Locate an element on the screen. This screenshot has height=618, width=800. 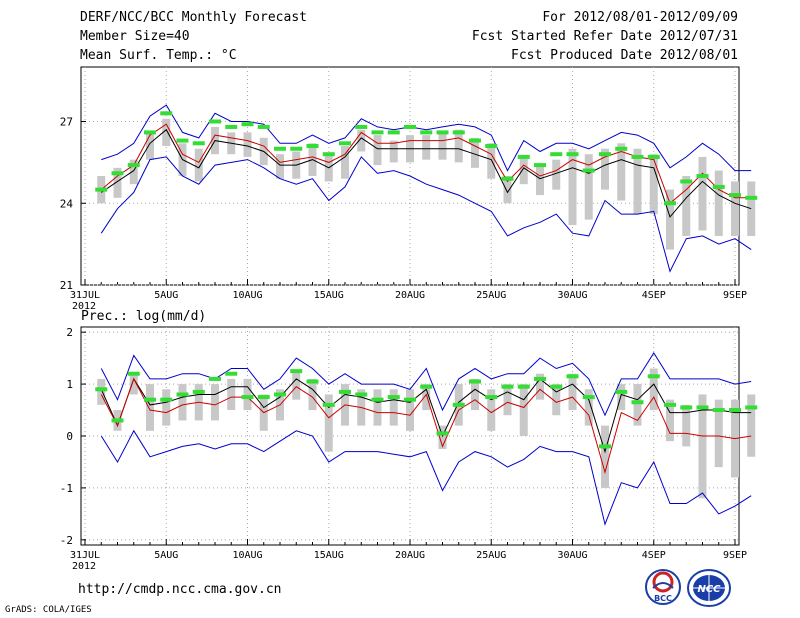
y-tick-label: 2 is located at coordinates (69, 332).